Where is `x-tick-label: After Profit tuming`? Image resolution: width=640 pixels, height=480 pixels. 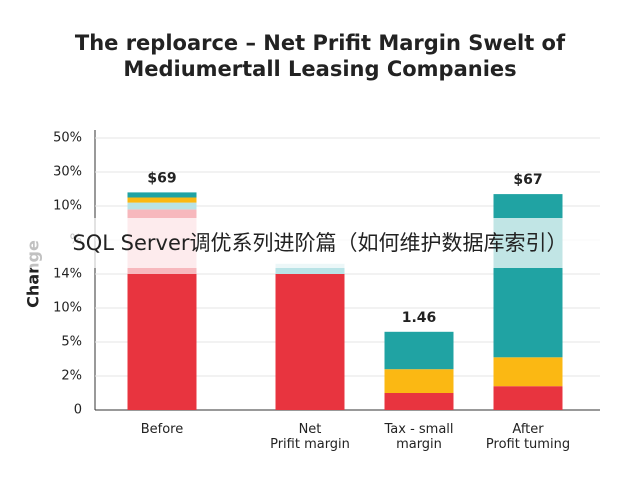
x-tick-label: After Profit tuming is located at coordinates (528, 437).